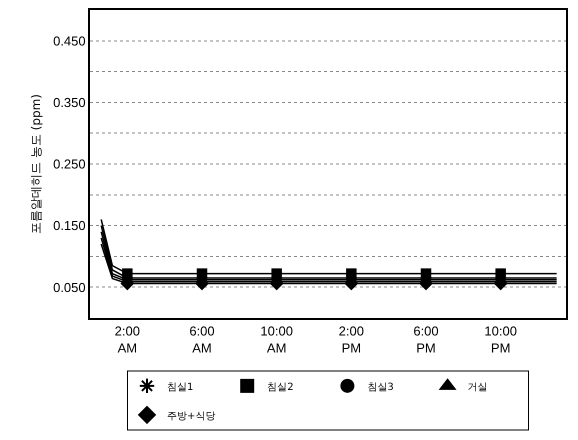  Describe the element at coordinates (478, 387) in the screenshot. I see `legend-label: 거실` at that location.